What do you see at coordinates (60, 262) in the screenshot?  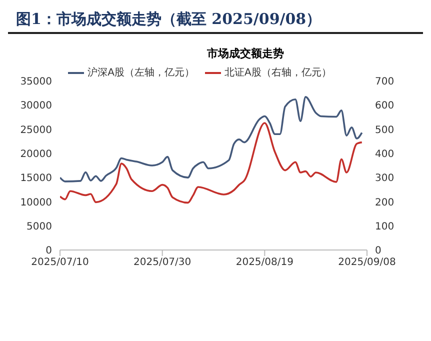 I see `x-tick-label: 2025/07/10` at bounding box center [60, 262].